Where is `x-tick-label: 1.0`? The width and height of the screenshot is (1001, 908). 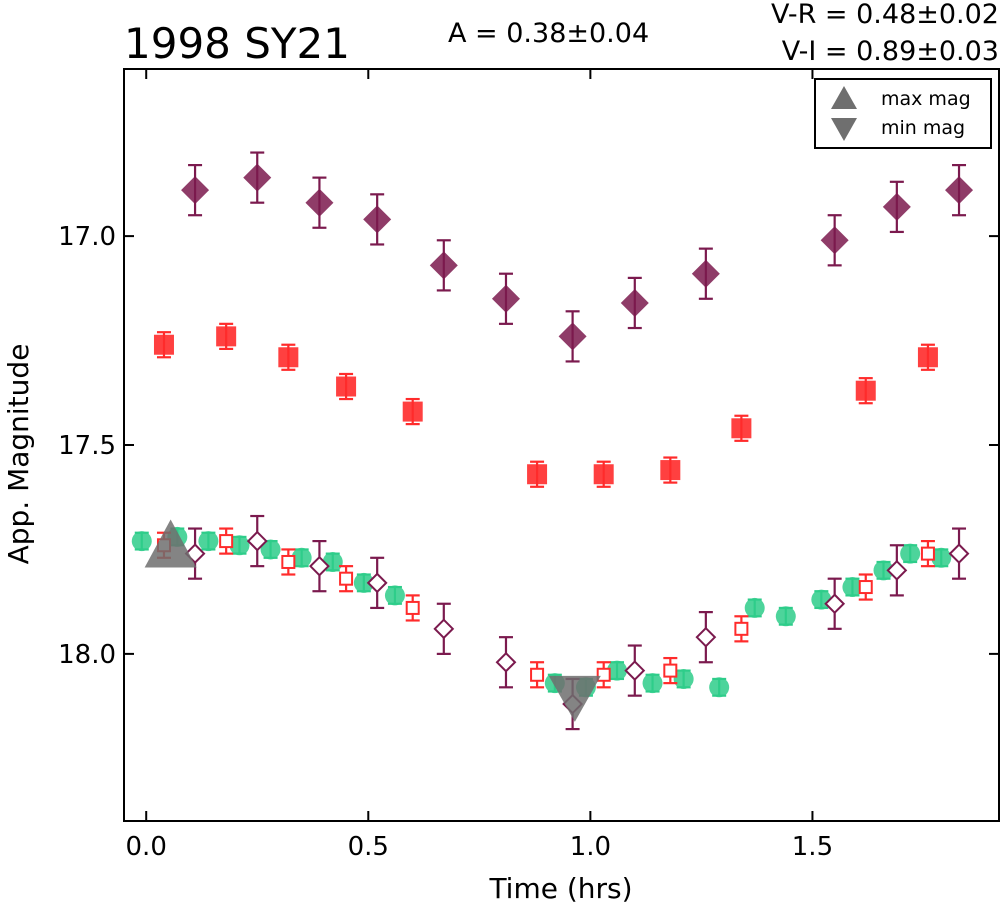 x-tick-label: 1.0 is located at coordinates (590, 847).